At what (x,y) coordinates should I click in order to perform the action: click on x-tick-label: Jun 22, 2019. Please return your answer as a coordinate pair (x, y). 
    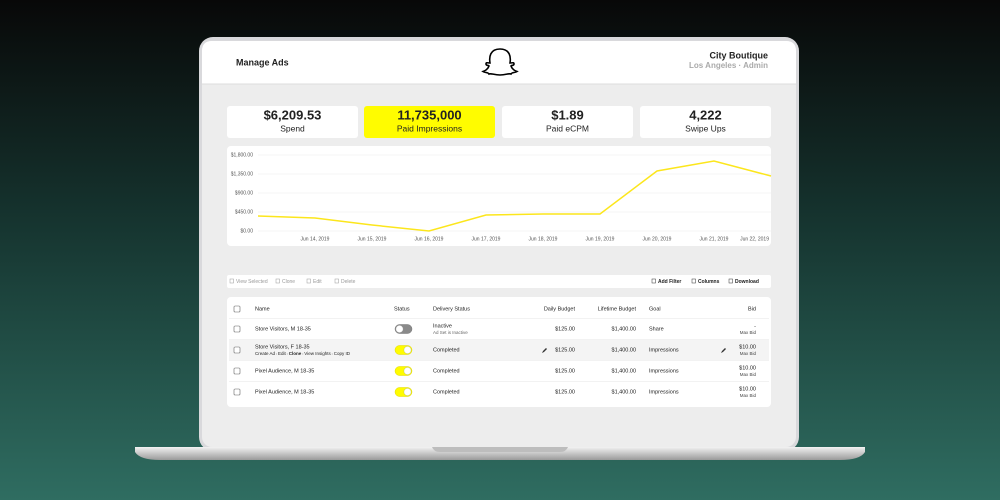
    Looking at the image, I should click on (754, 239).